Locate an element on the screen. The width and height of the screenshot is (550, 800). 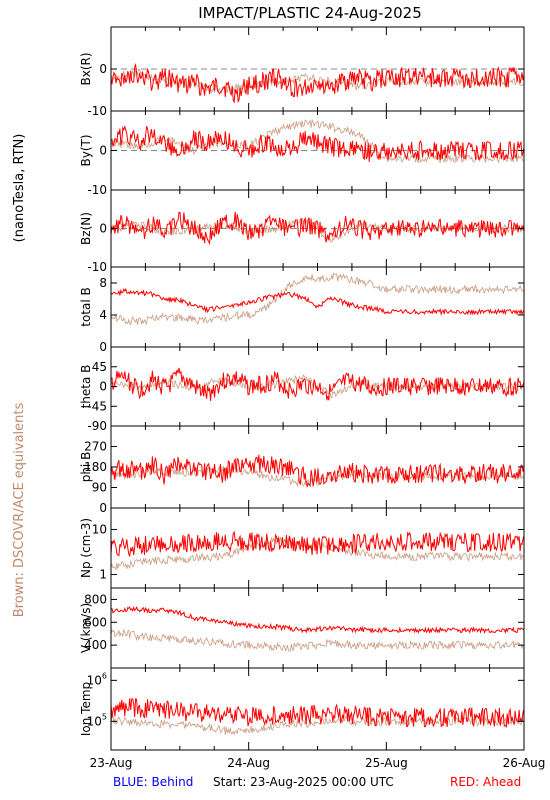
left-label-bottom: Brown: DSCOVR/ACE equivalents is located at coordinates (19, 510).